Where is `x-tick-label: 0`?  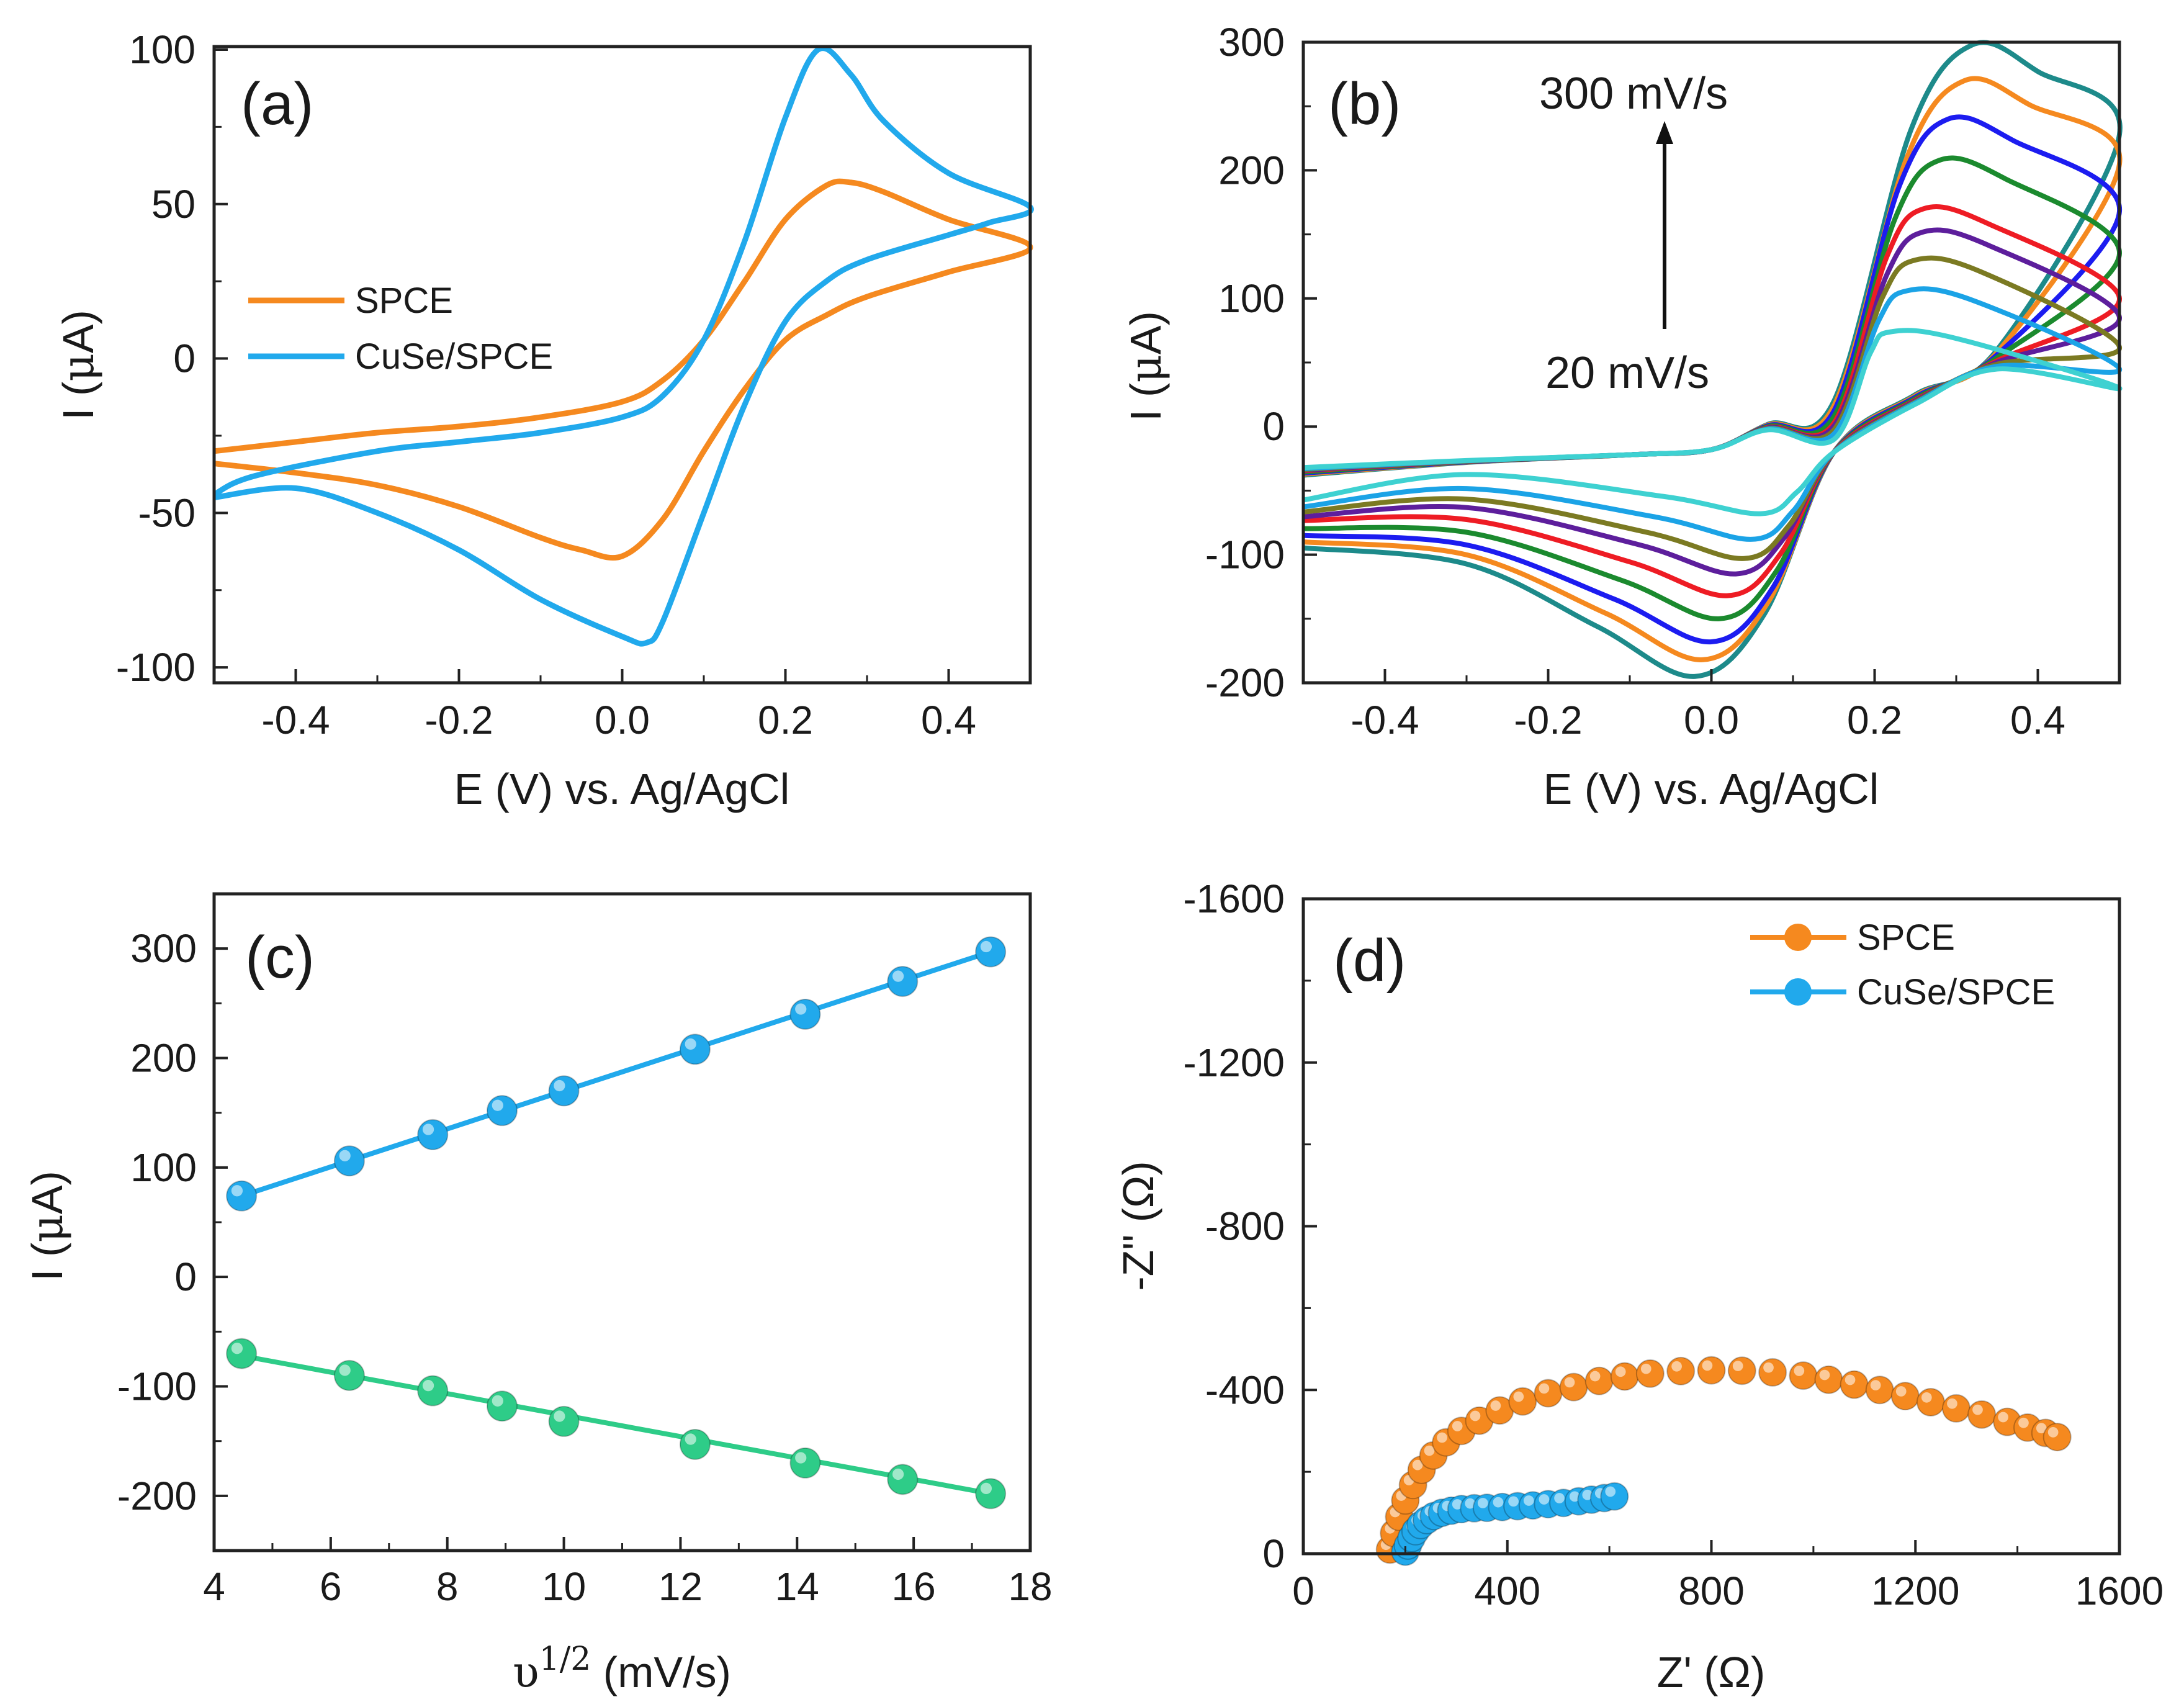
x-tick-label: 0 is located at coordinates (1303, 1591).